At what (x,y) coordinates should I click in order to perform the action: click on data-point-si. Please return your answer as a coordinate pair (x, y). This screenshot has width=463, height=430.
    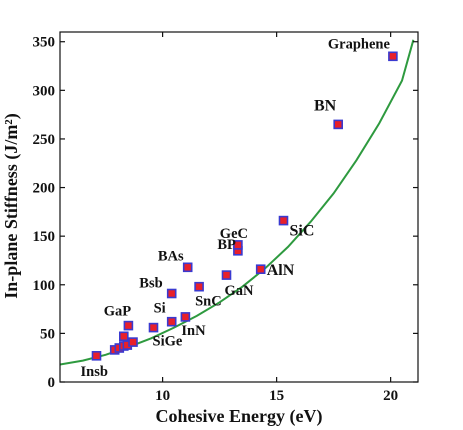
    Looking at the image, I should click on (171, 321).